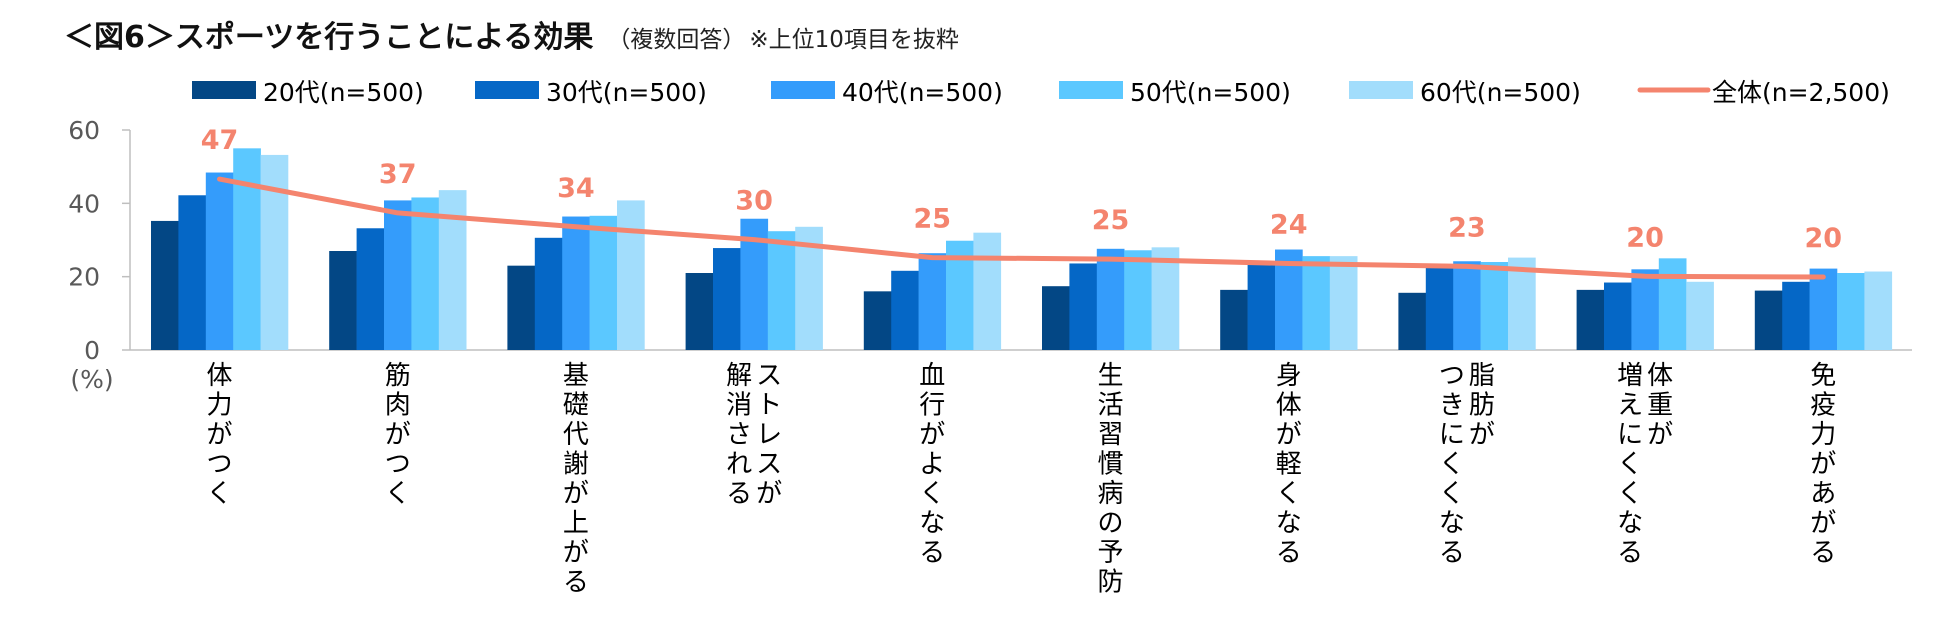 The width and height of the screenshot is (1950, 622). Describe the element at coordinates (329, 37) in the screenshot. I see `title-main: ＜図6＞スポーツを行うことによる効果` at that location.